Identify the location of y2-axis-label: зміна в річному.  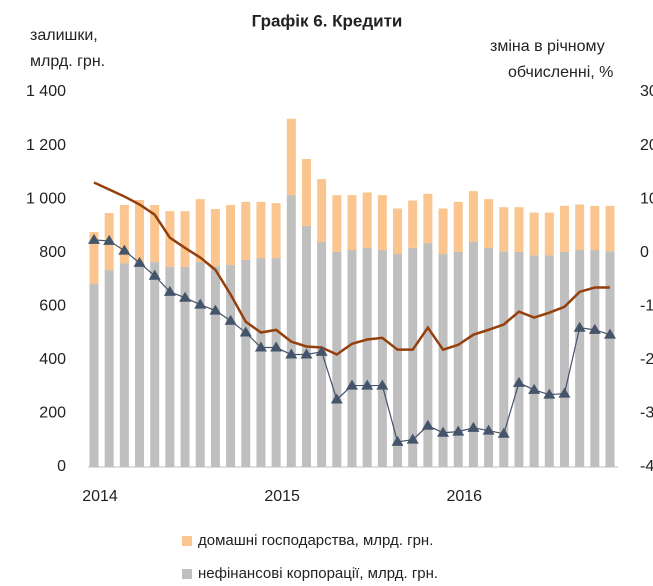
(547, 46).